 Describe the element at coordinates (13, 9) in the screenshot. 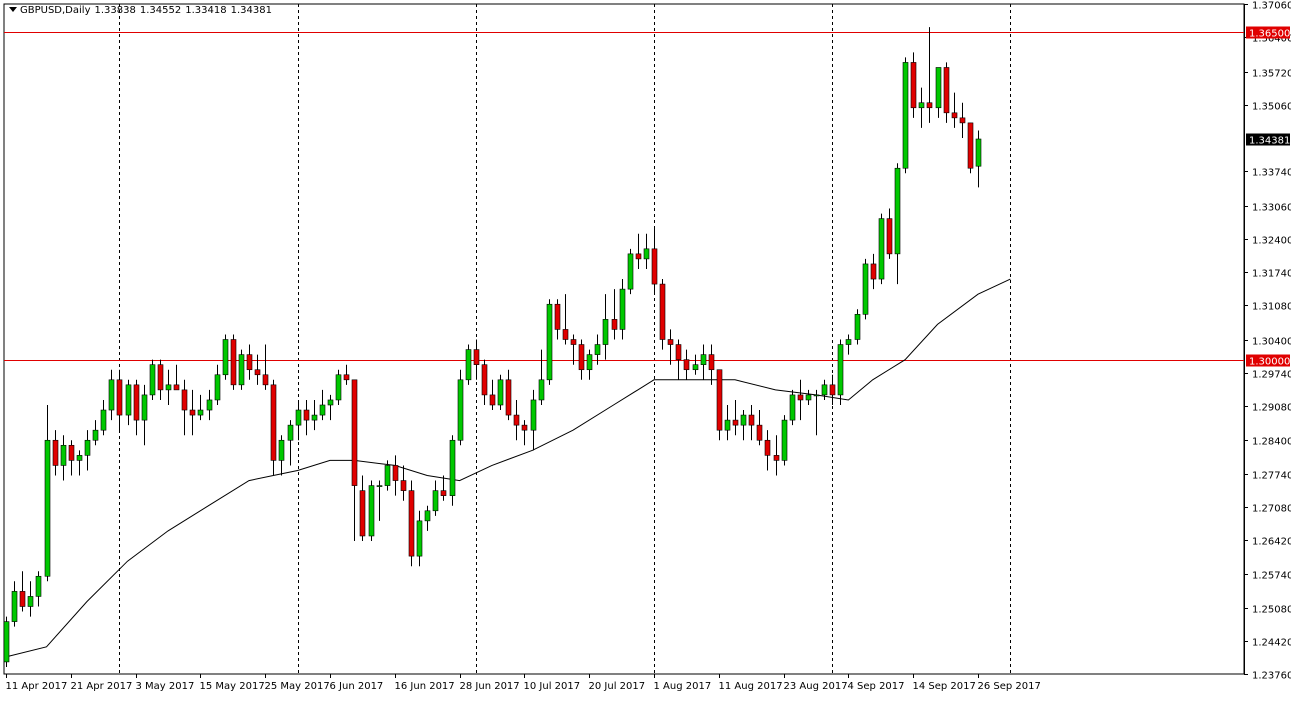

I see `dropdown-triangle-icon` at that location.